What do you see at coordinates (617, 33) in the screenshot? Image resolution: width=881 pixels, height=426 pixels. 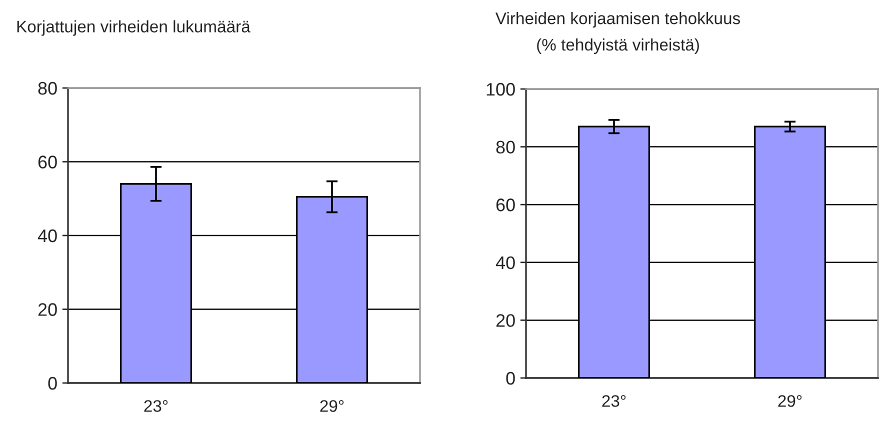 I see `chart-title: Virheiden korjaamisen tehokkuus (% tehdyistä virheistä)` at bounding box center [617, 33].